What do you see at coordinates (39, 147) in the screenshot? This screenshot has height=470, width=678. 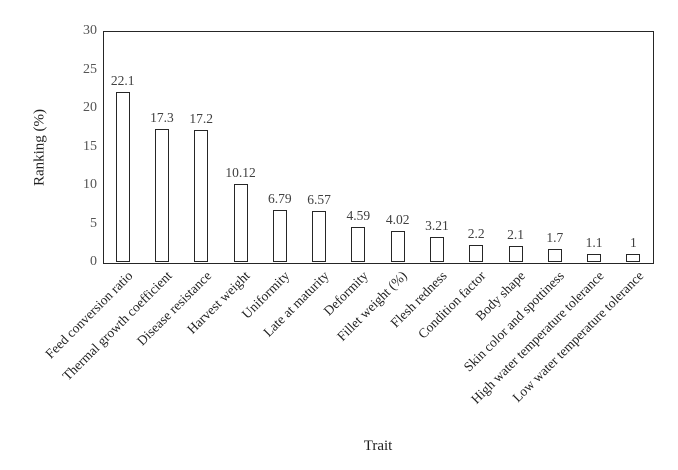 I see `y-axis-title: Ranking (%)` at bounding box center [39, 147].